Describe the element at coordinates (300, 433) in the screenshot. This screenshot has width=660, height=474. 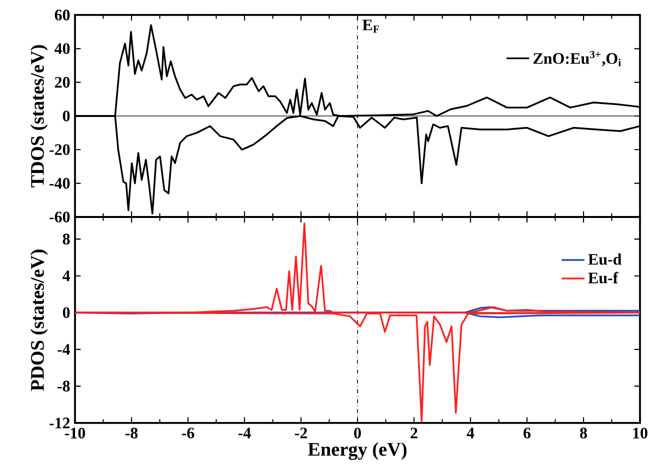
I see `x-tick-label: -2` at that location.